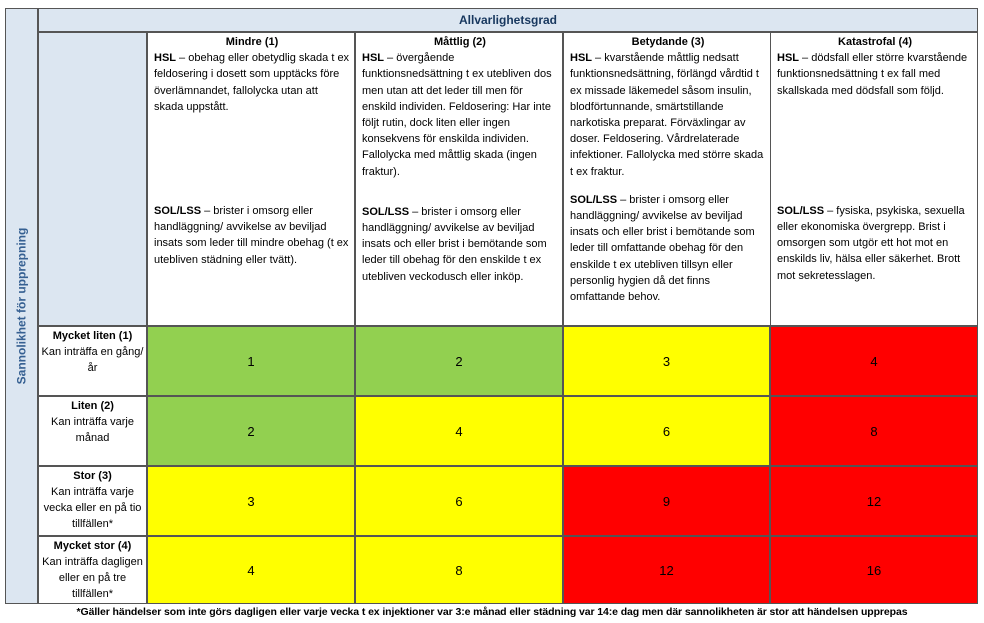 This screenshot has width=984, height=623. I want to click on severity-header-label: Allvarlighetsgrad, so click(508, 20).